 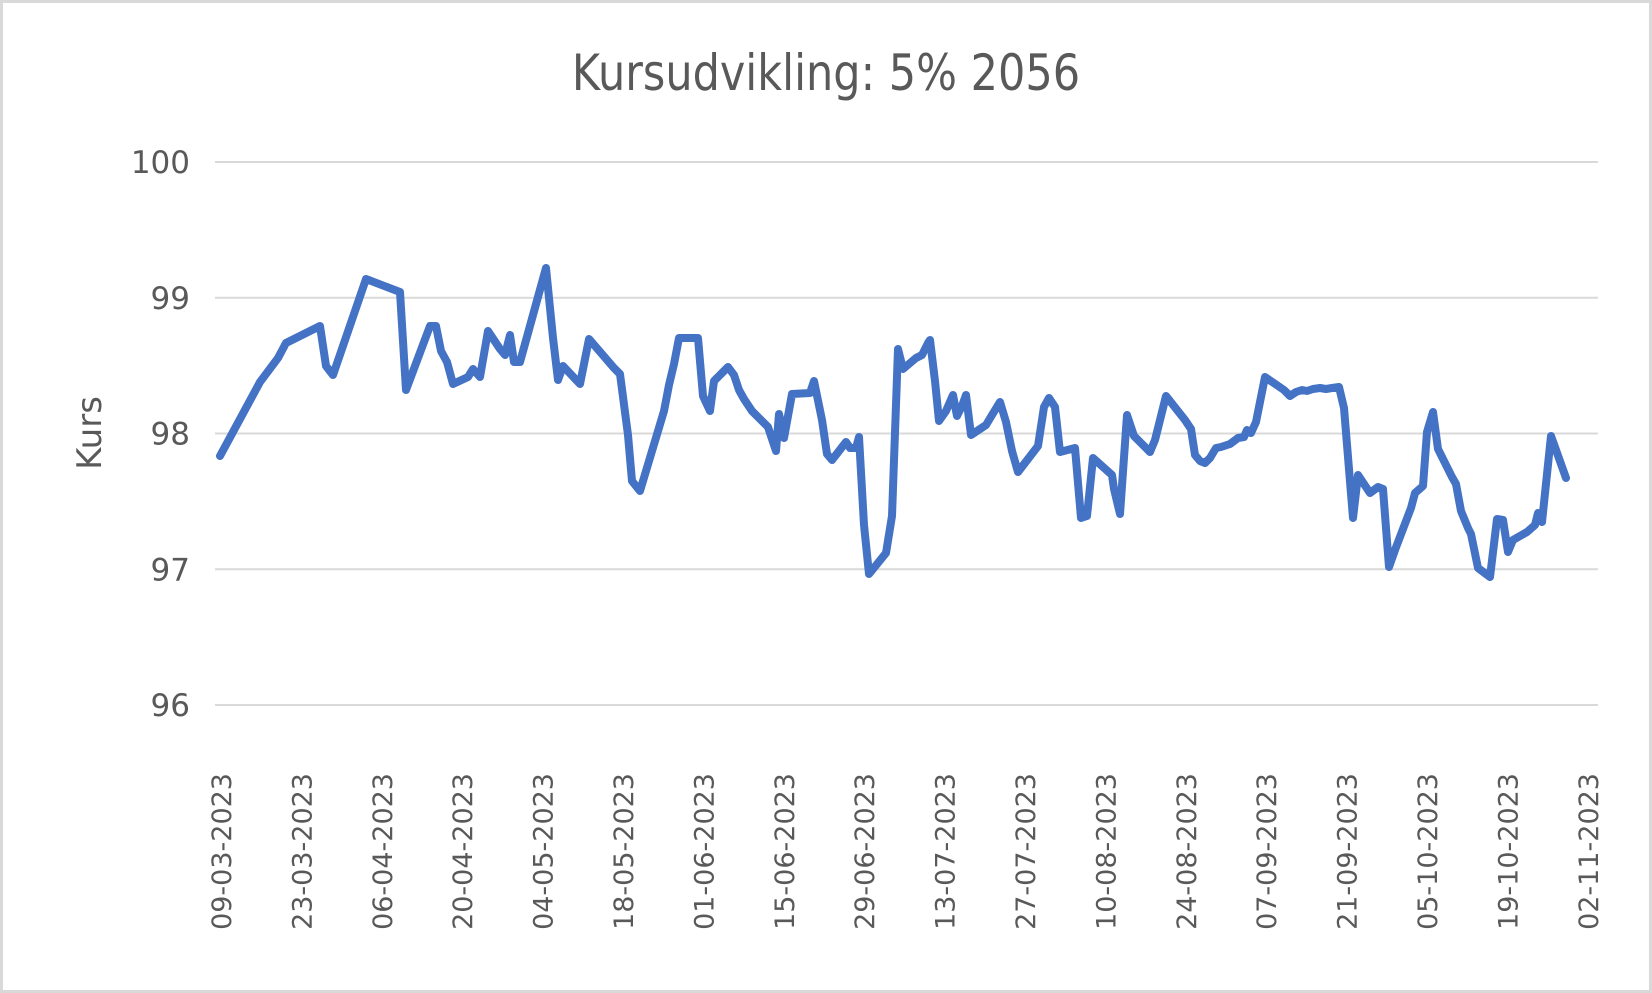 What do you see at coordinates (624, 851) in the screenshot?
I see `x-tick-label: 18-05-2023` at bounding box center [624, 851].